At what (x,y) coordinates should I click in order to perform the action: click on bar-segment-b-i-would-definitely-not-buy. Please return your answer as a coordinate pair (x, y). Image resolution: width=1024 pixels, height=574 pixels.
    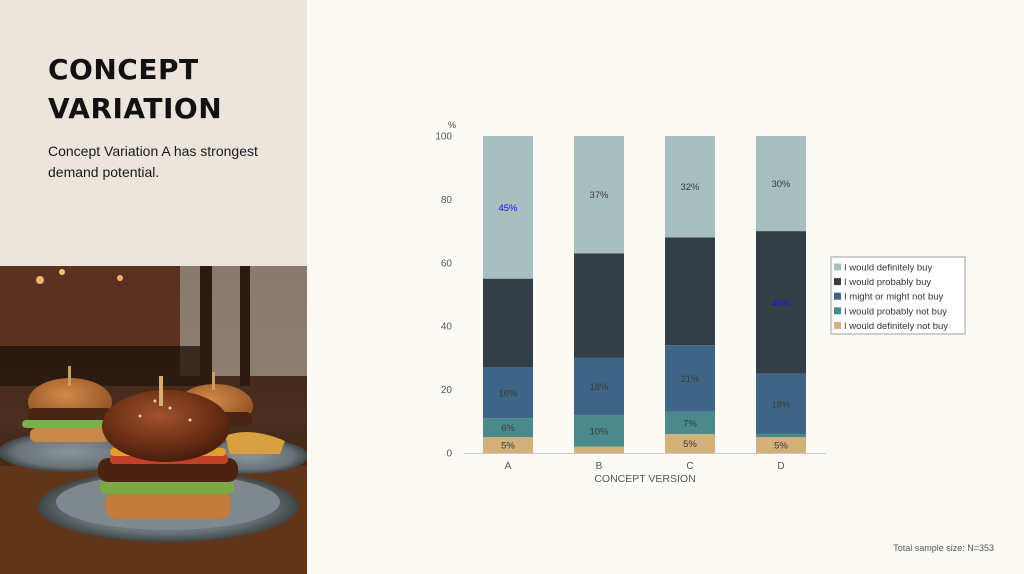
    Looking at the image, I should click on (599, 449).